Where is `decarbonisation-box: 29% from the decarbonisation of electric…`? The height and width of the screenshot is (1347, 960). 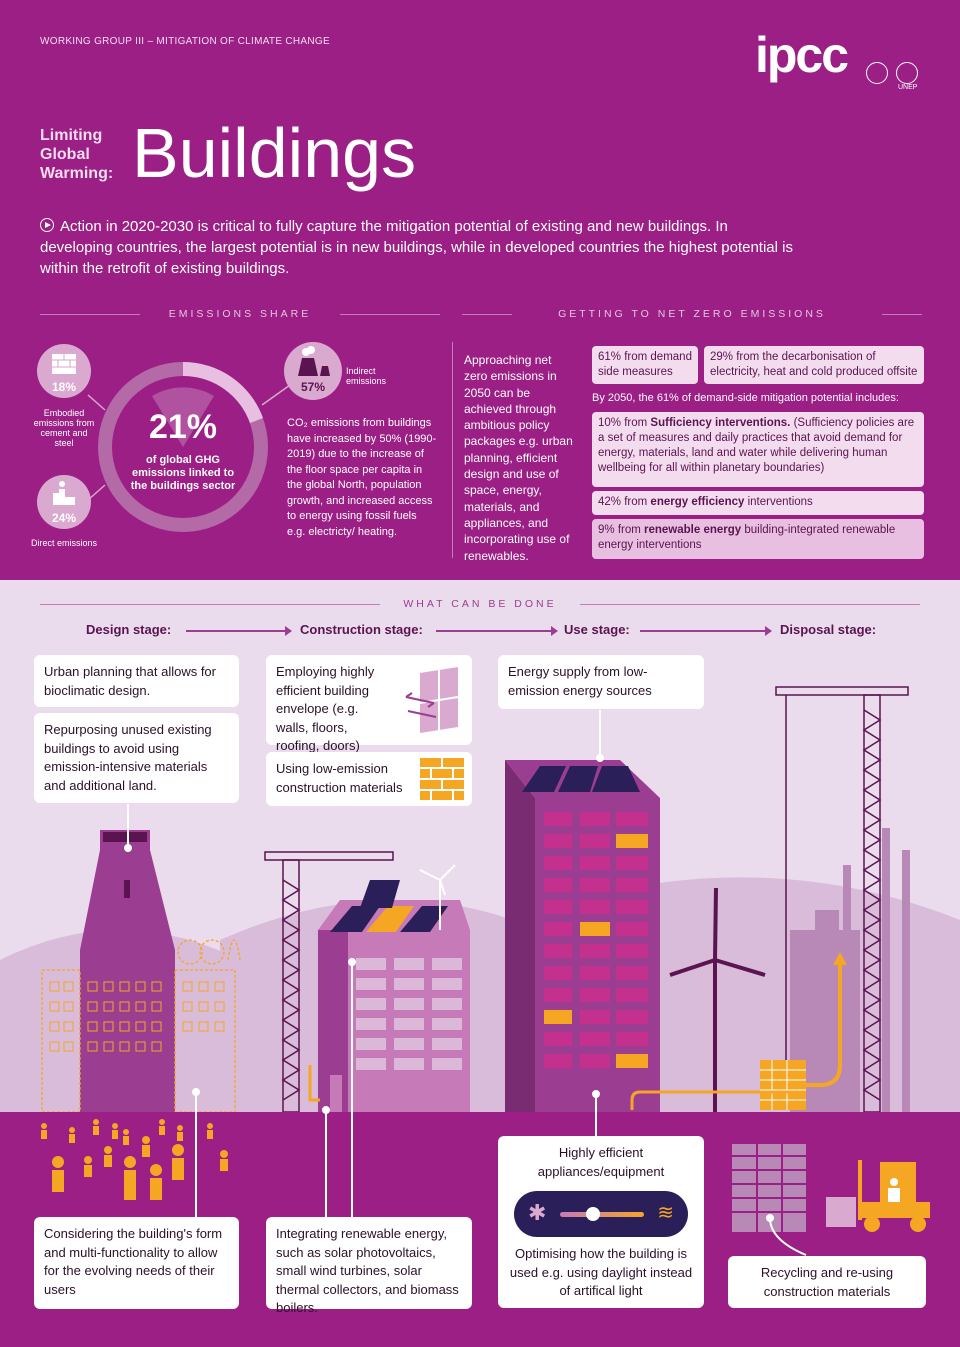
decarbonisation-box: 29% from the decarbonisation of electric… is located at coordinates (814, 365).